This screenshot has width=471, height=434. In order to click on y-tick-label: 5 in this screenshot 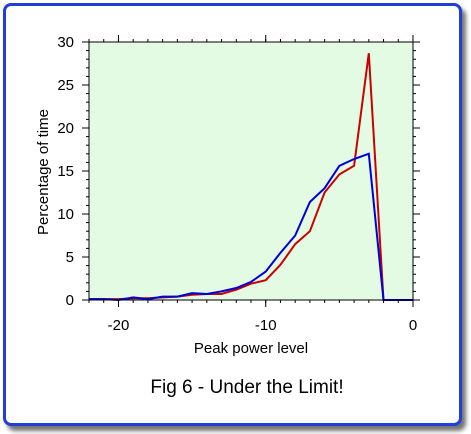, I will do `click(70, 257)`.